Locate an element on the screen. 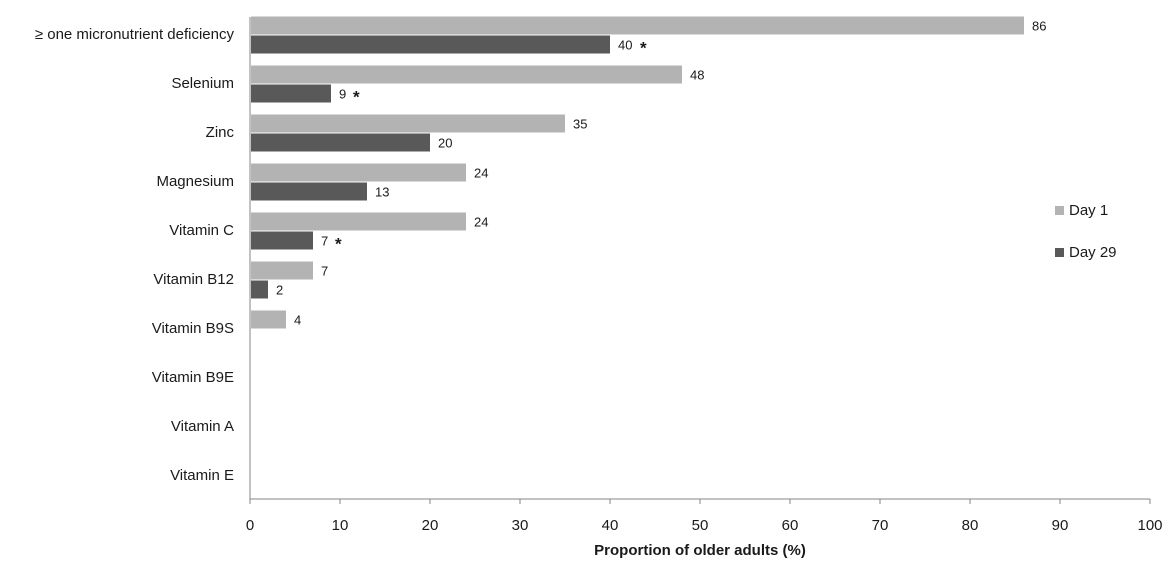 Image resolution: width=1170 pixels, height=571 pixels. category-label: ≥ one micronutrient deficiency is located at coordinates (135, 34).